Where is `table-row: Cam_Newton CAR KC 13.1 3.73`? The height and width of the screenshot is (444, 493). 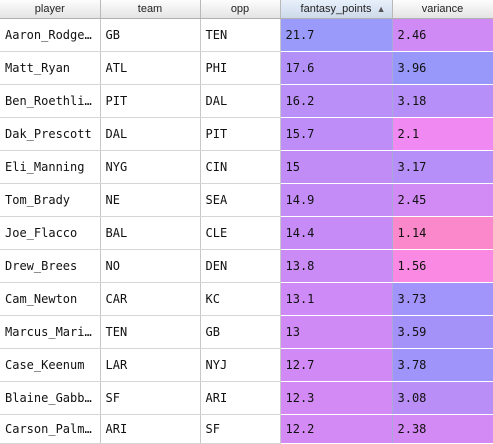
table-row: Cam_Newton CAR KC 13.1 3.73 is located at coordinates (246, 299).